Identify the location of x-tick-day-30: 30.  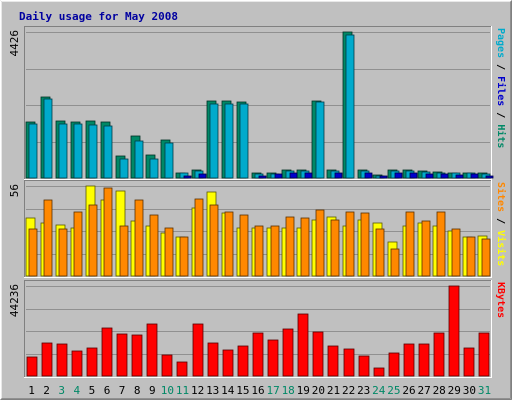
(469, 390).